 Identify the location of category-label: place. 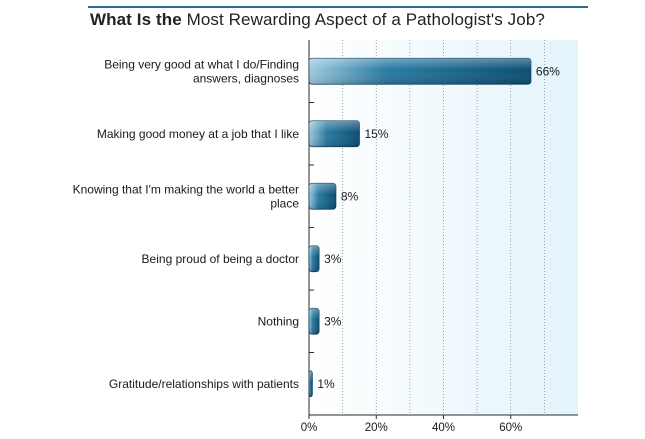
(284, 203).